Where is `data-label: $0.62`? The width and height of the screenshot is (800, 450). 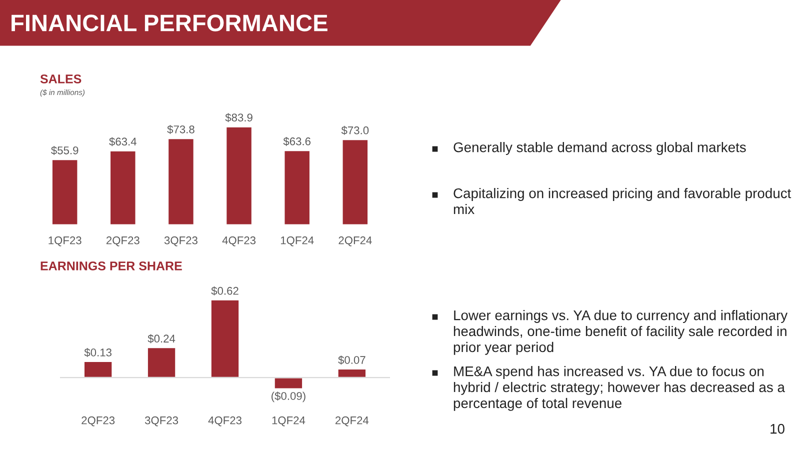 data-label: $0.62 is located at coordinates (224, 291).